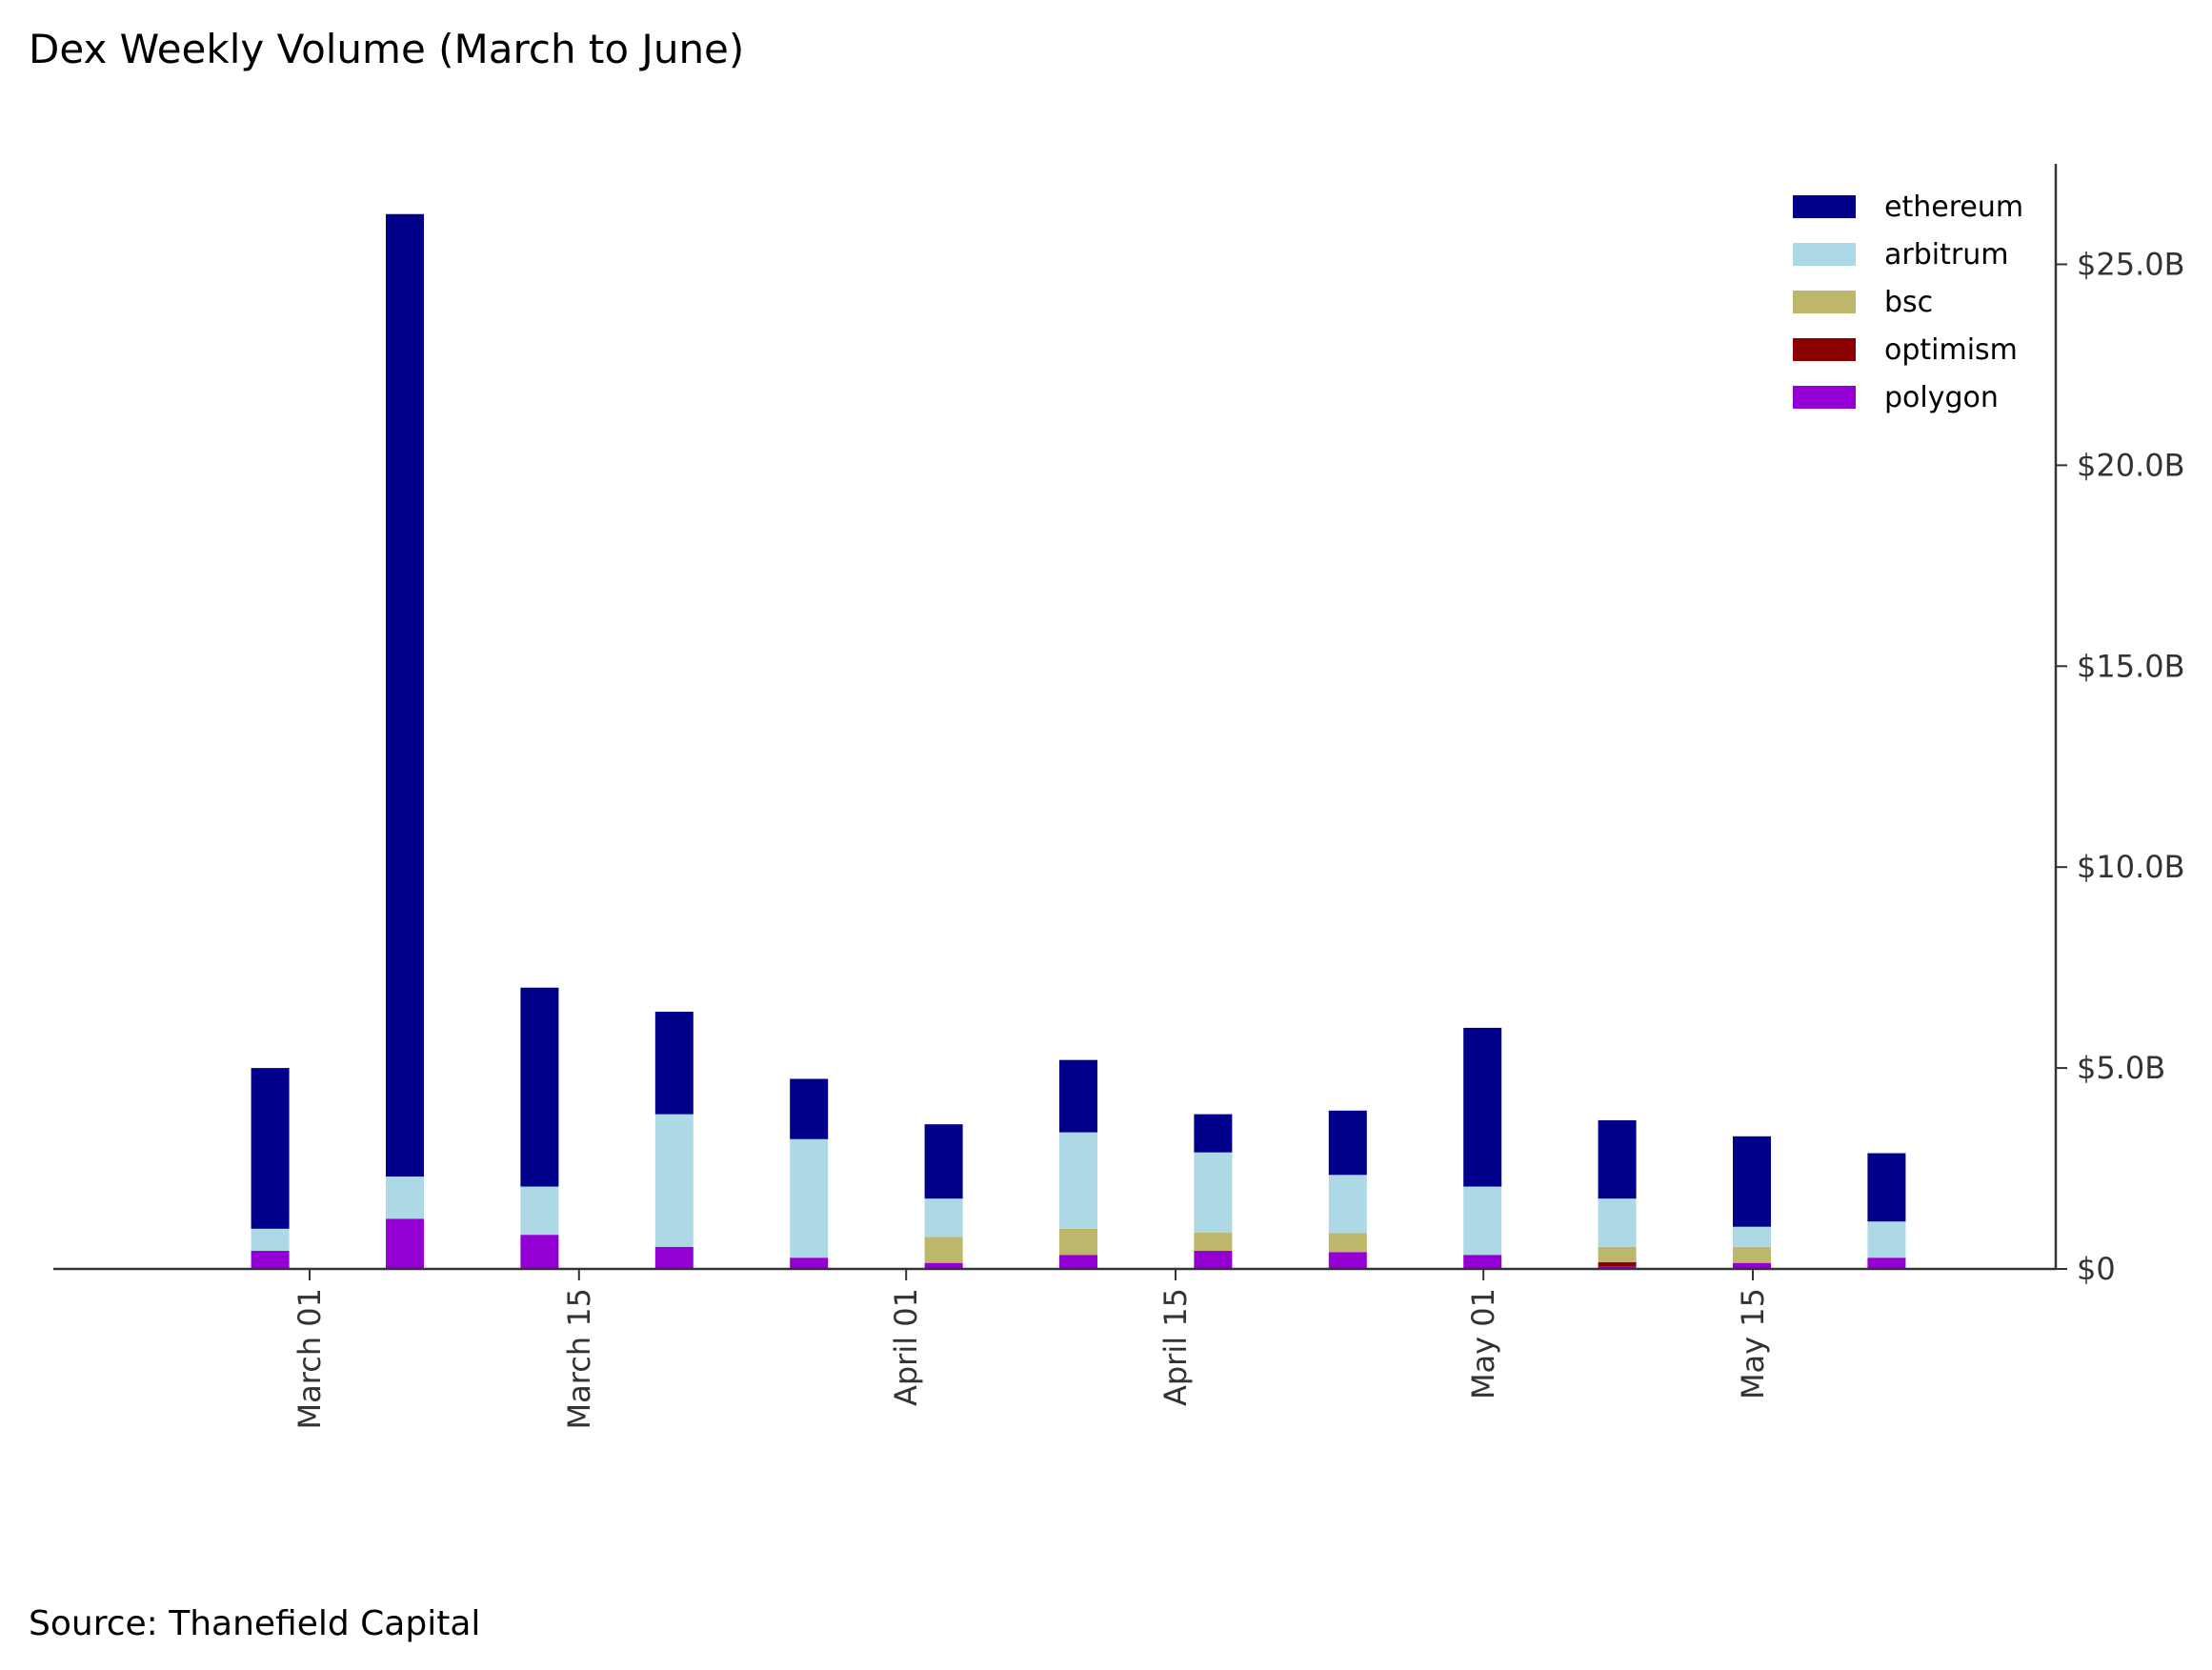 Image resolution: width=2212 pixels, height=1670 pixels. Describe the element at coordinates (1951, 350) in the screenshot. I see `legend-label-optimism: optimism` at that location.